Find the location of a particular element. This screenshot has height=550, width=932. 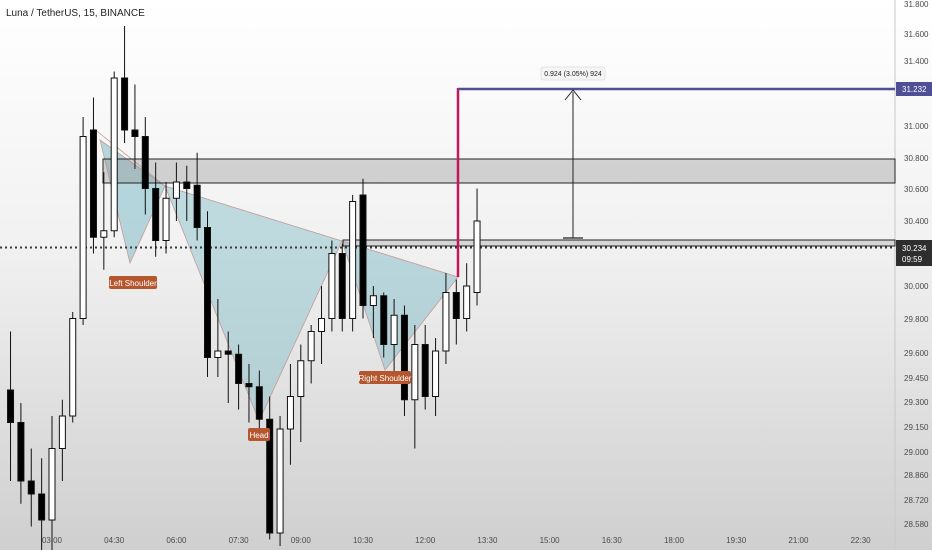

y-tick-label: 30.000 is located at coordinates (916, 286).